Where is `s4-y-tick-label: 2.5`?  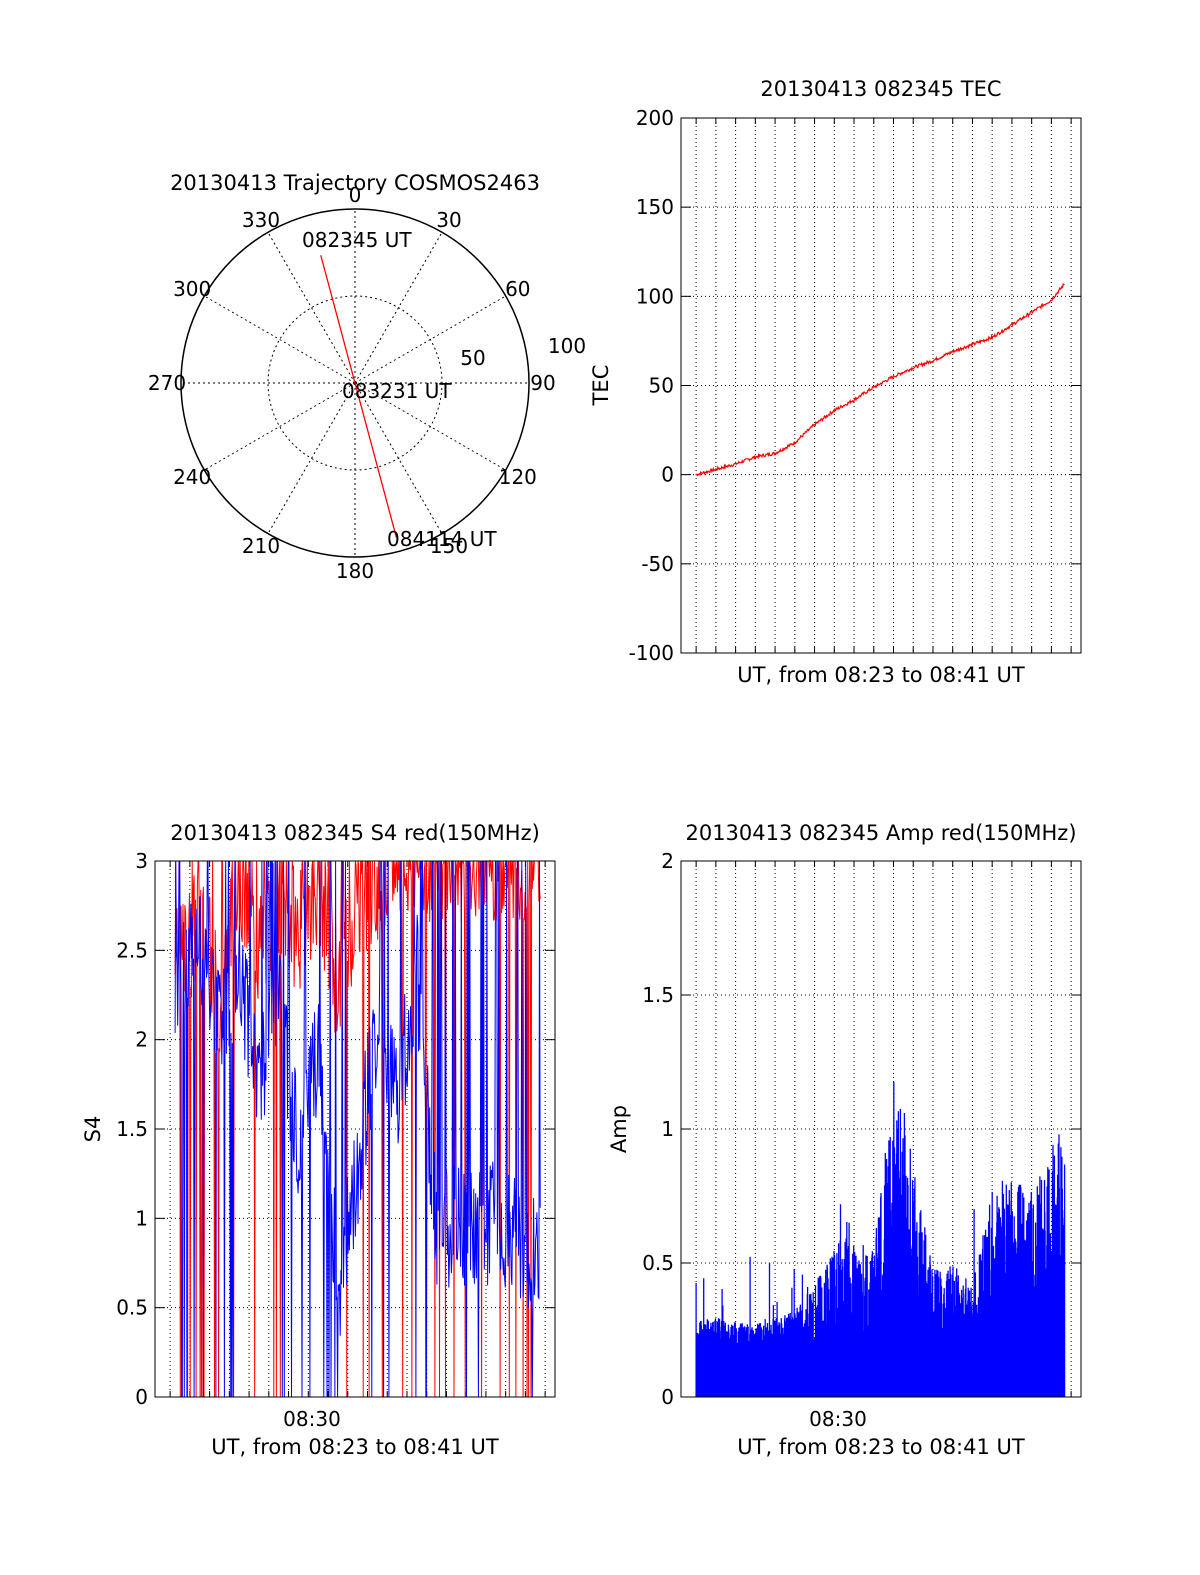
s4-y-tick-label: 2.5 is located at coordinates (132, 950).